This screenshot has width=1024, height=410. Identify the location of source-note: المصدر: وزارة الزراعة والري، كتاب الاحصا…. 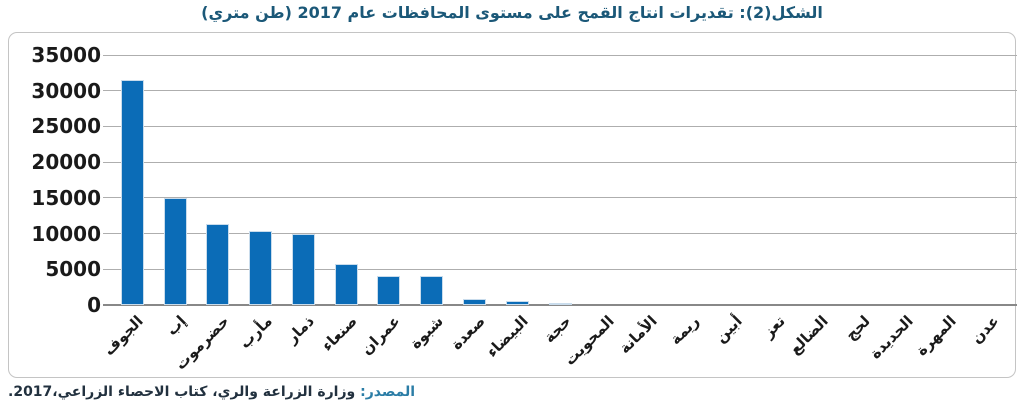
(211, 392).